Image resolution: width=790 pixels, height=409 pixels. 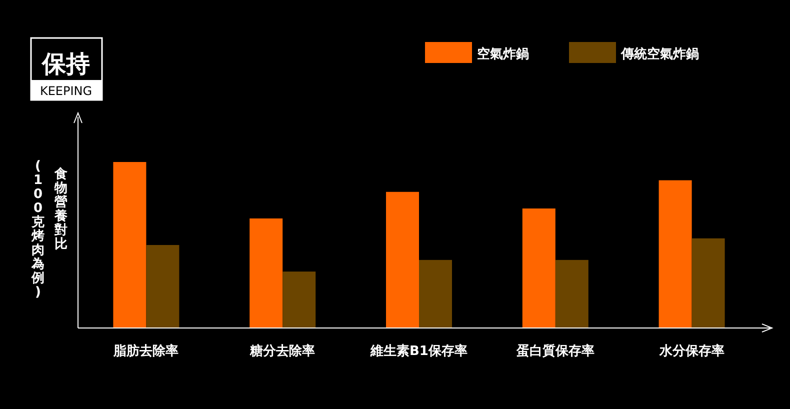 I want to click on text: (100克烤肉為例), so click(x=38, y=229).